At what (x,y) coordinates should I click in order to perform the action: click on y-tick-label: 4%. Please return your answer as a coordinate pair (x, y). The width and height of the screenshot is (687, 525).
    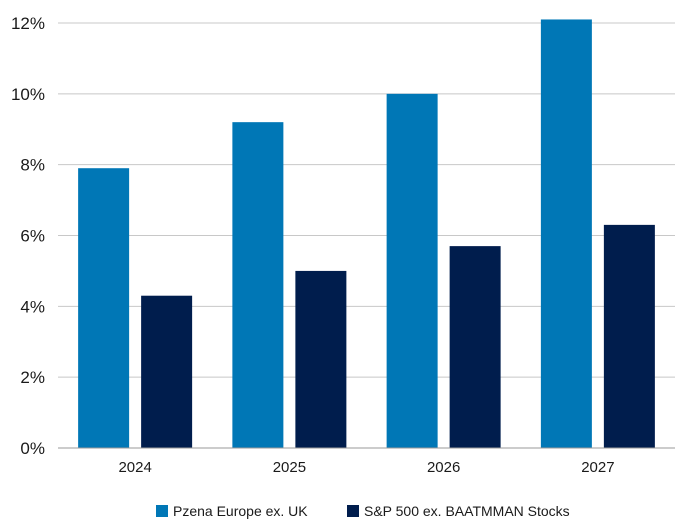
    Looking at the image, I should click on (32, 306).